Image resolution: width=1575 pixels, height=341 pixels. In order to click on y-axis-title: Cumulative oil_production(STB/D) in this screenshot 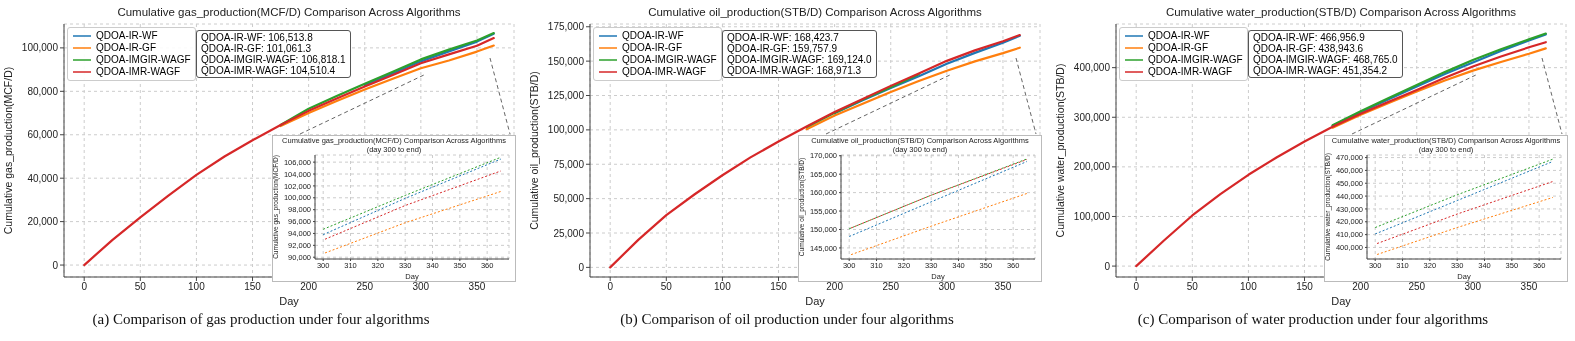, I will do `click(533, 150)`.